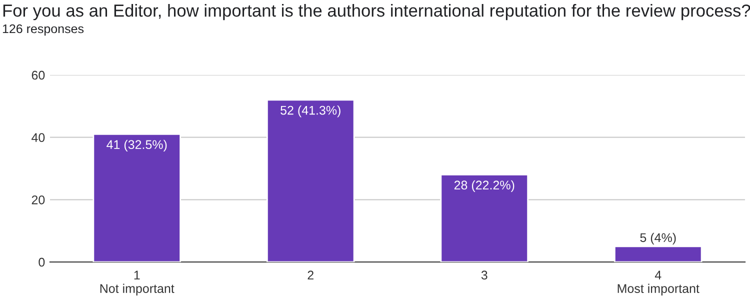  Describe the element at coordinates (658, 238) in the screenshot. I see `data-label: 5 (4%)` at that location.